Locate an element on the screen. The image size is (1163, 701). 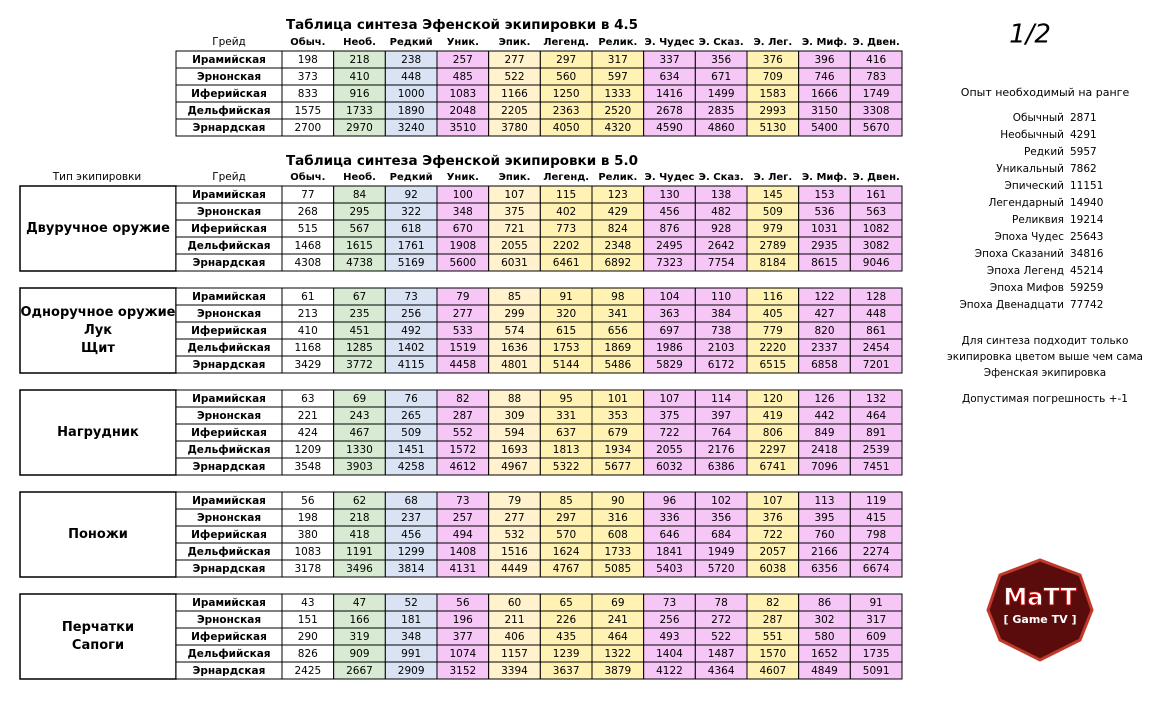
value-cell is located at coordinates (876, 364).